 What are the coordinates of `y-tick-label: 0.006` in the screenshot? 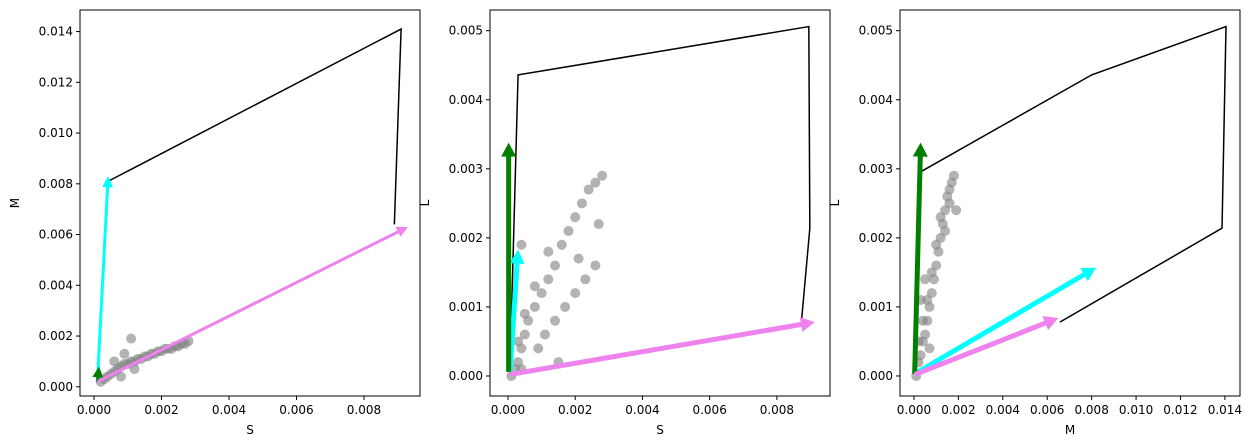 It's located at (56, 235).